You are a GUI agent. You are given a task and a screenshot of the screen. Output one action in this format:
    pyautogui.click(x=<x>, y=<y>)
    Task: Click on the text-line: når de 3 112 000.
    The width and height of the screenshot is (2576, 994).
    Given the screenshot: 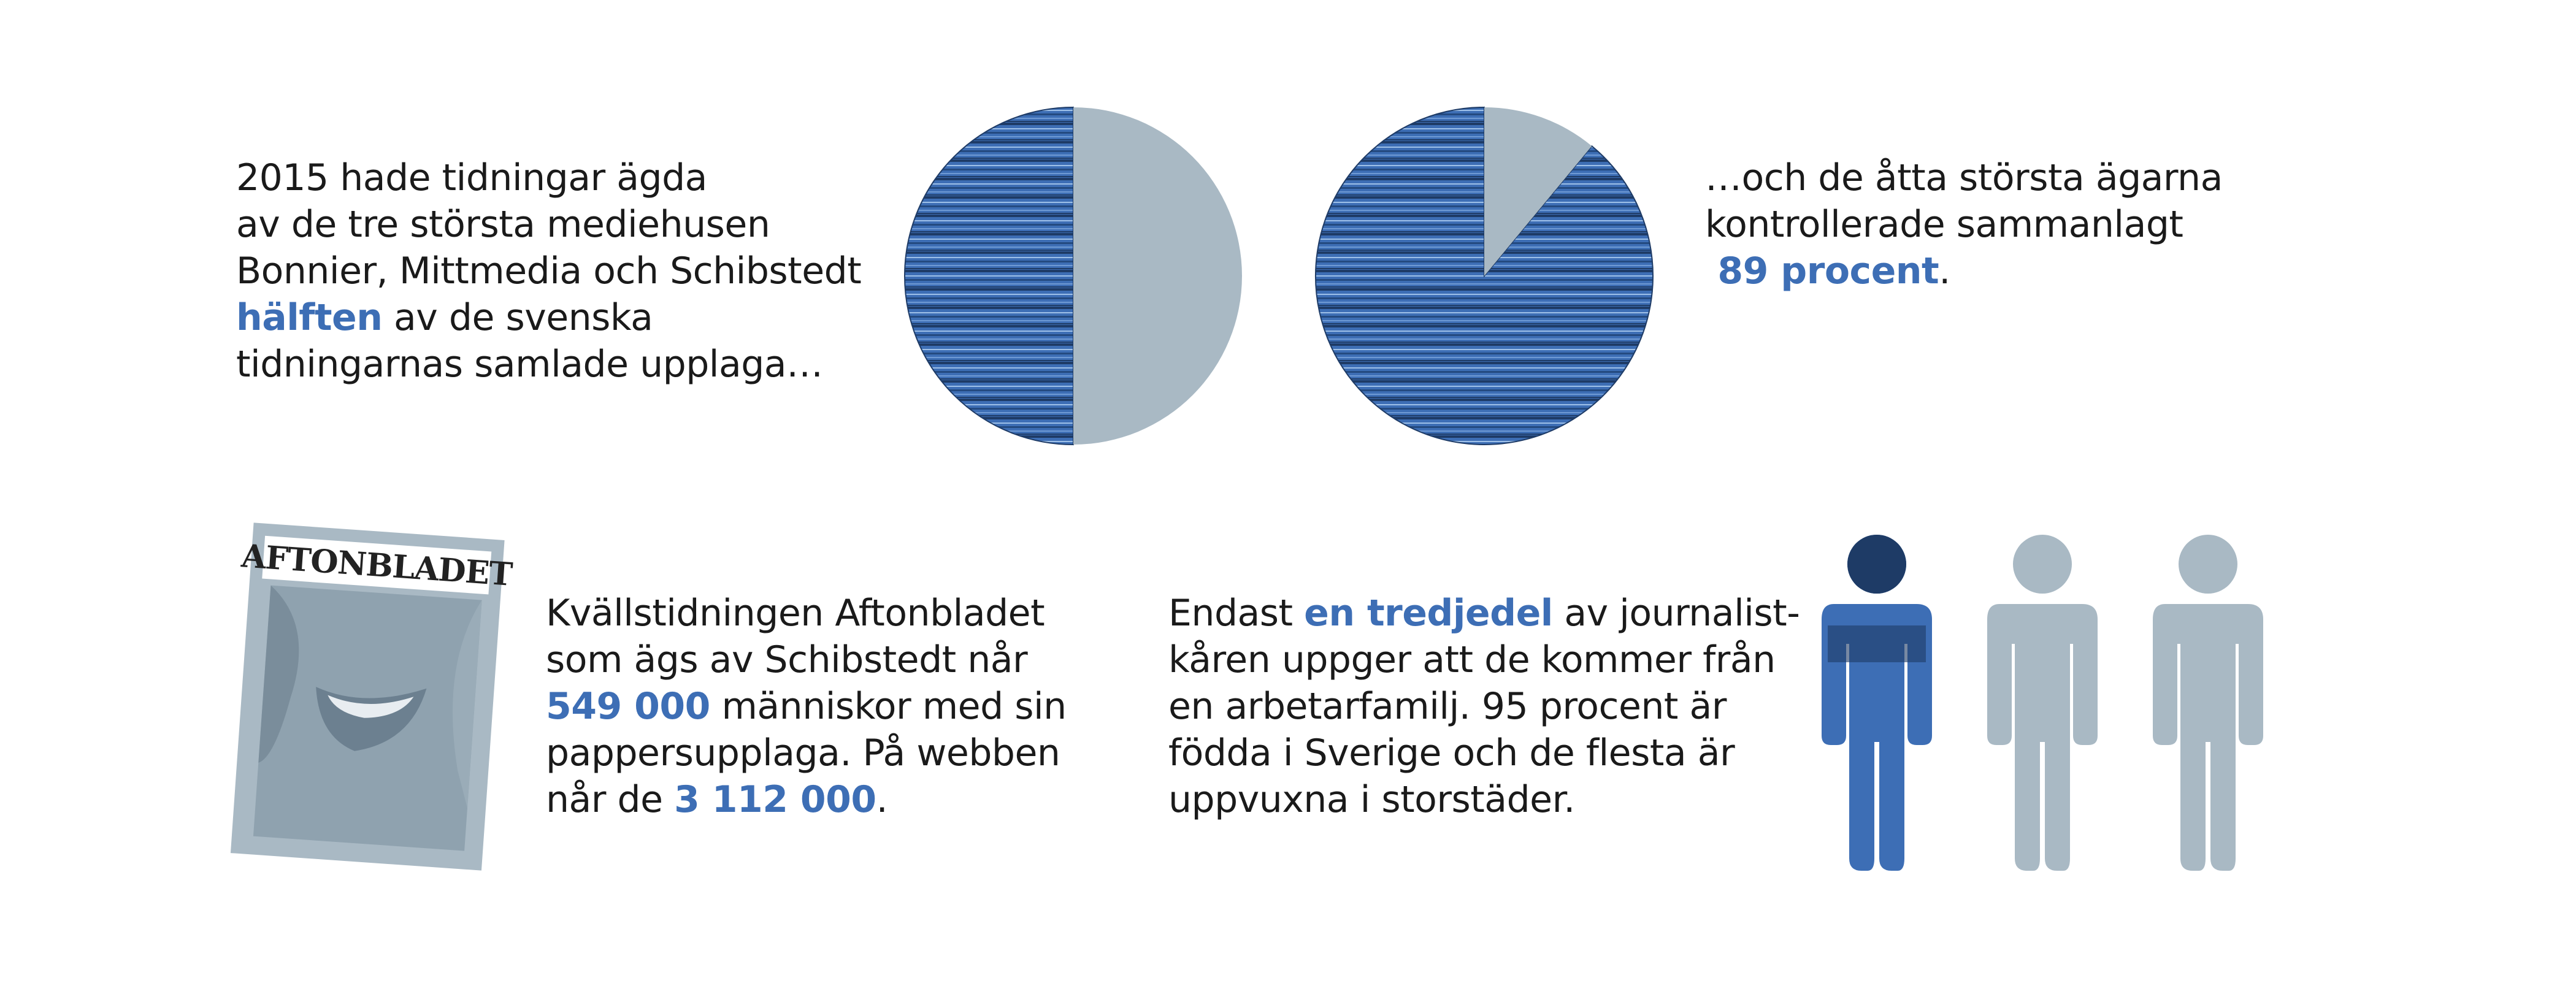 What is the action you would take?
    pyautogui.click(x=717, y=800)
    